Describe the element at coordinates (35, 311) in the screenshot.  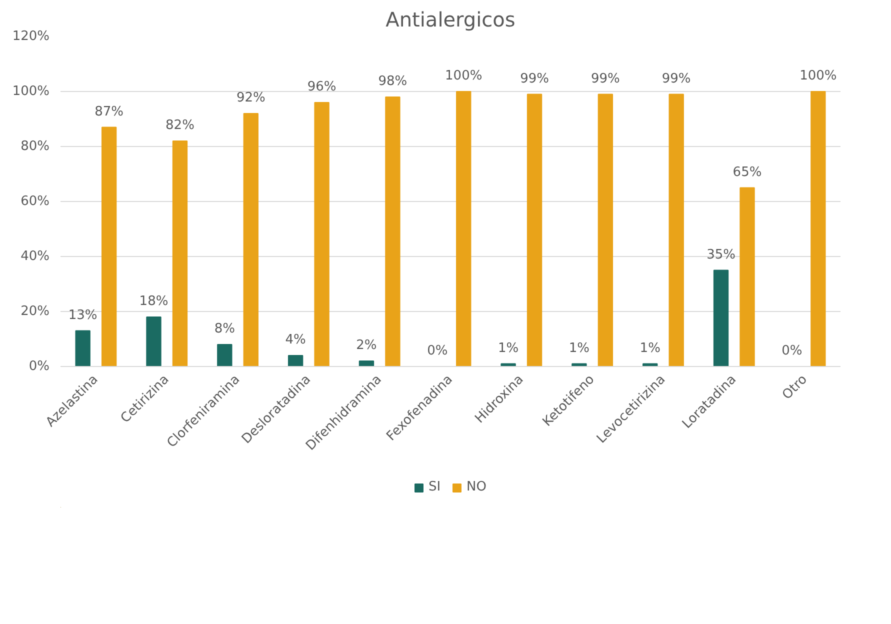
I see `y-tick-label: 20%` at that location.